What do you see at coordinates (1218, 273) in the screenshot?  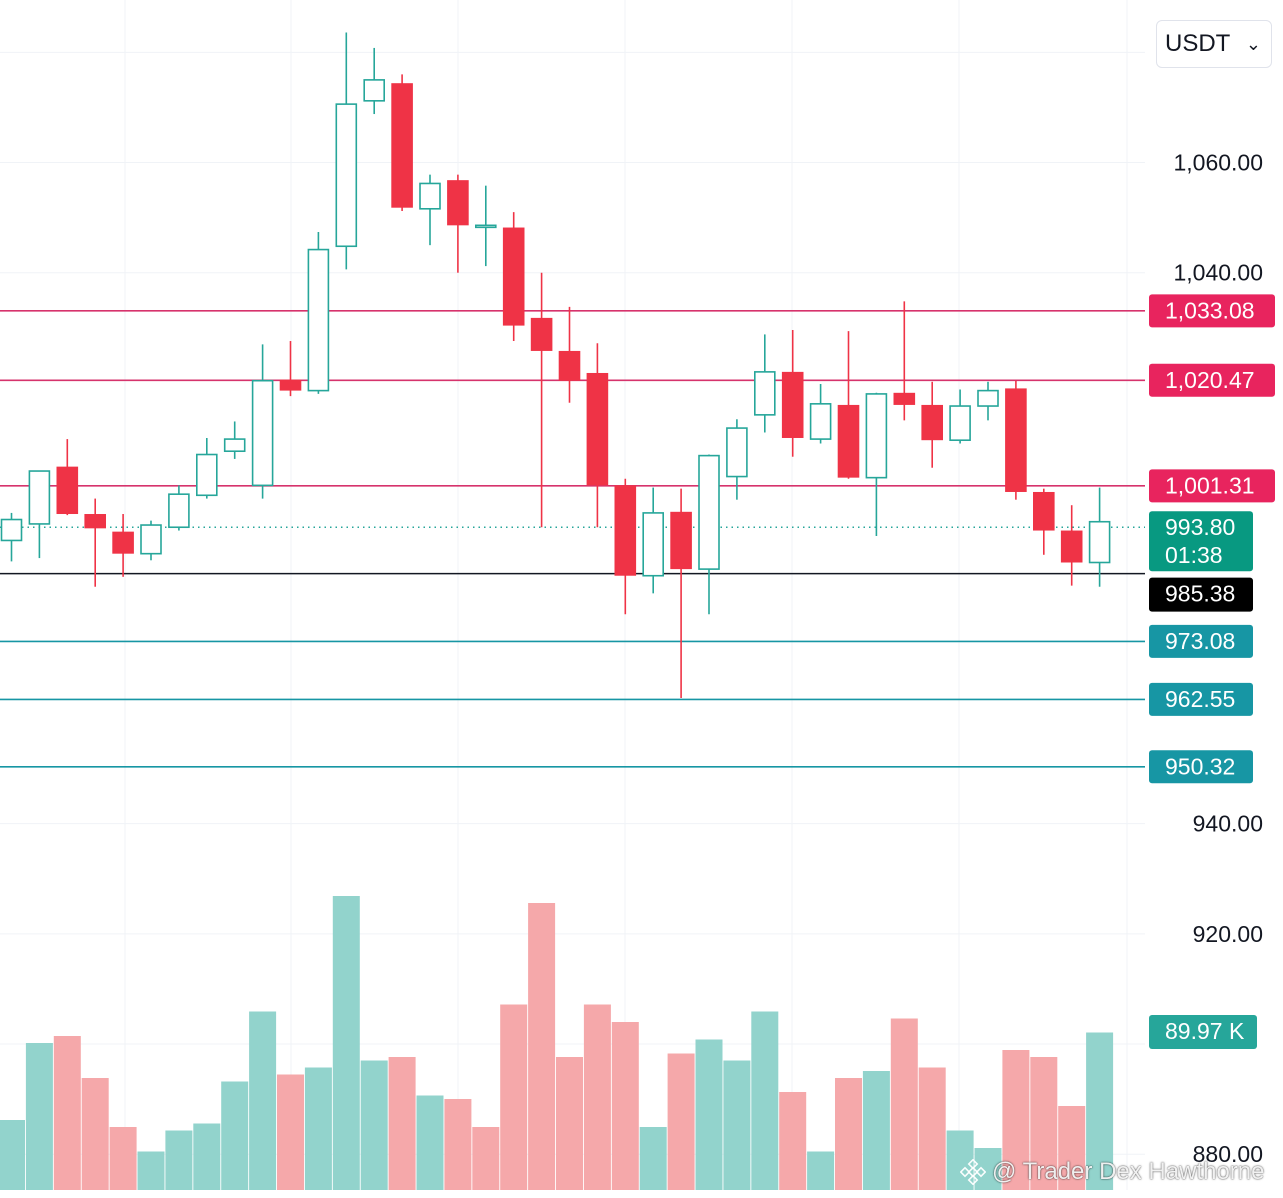 I see `y-tick-label: 1,040.00` at bounding box center [1218, 273].